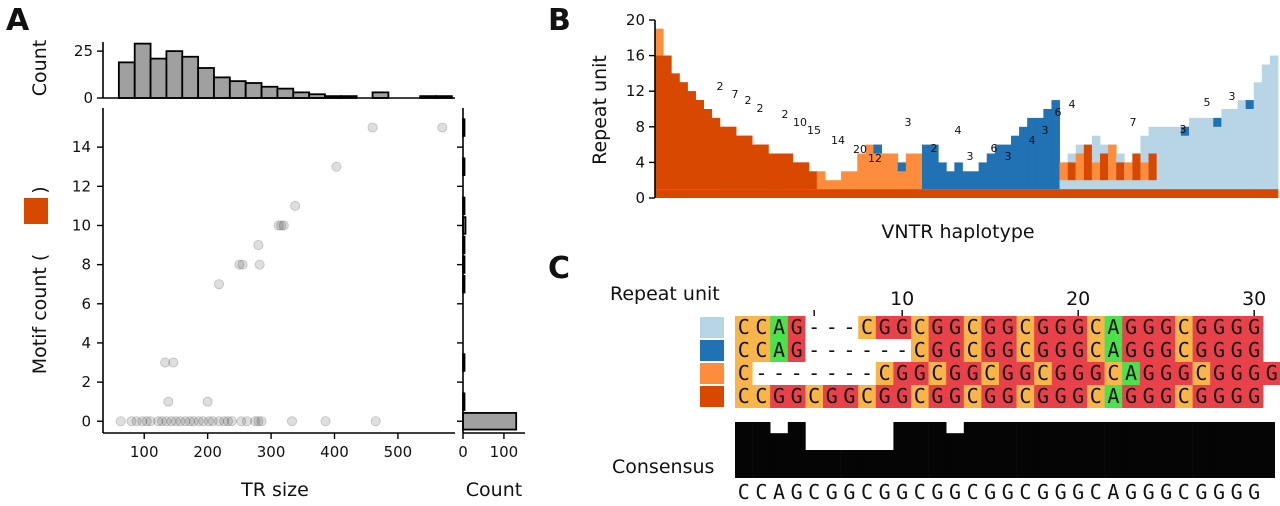 The width and height of the screenshot is (1280, 506). What do you see at coordinates (37, 280) in the screenshot?
I see `y-axis-label-group: Motif count ()` at bounding box center [37, 280].